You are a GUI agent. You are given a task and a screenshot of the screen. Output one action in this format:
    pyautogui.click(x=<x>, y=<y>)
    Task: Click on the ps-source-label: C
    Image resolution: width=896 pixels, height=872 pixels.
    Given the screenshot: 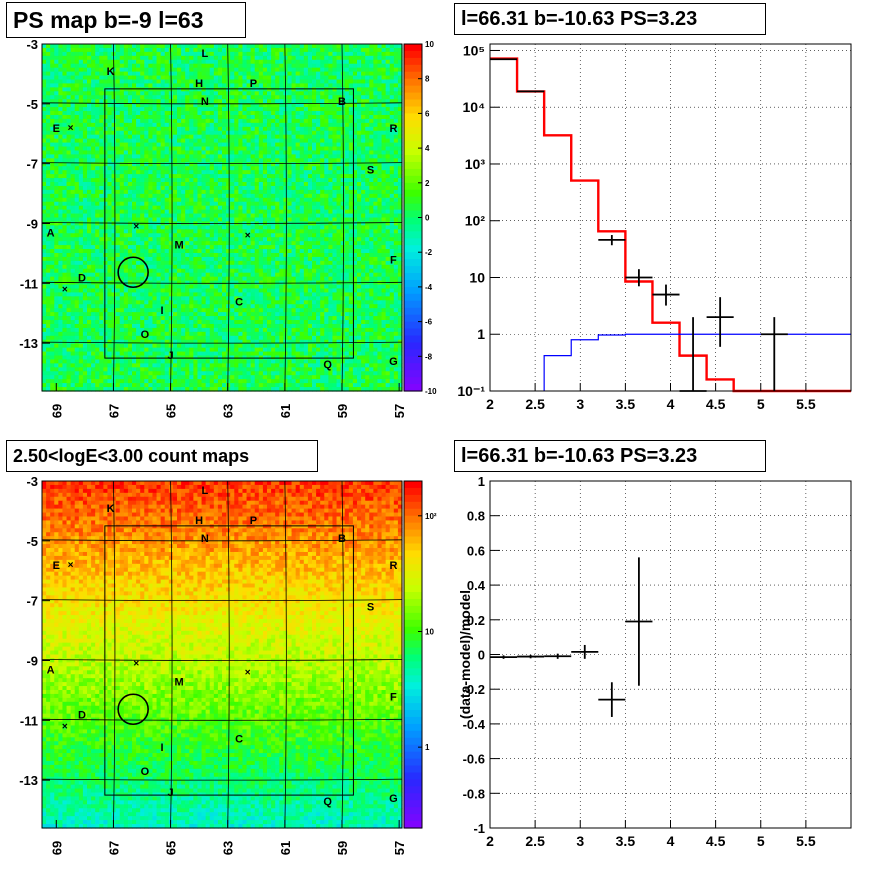 What is the action you would take?
    pyautogui.click(x=239, y=302)
    